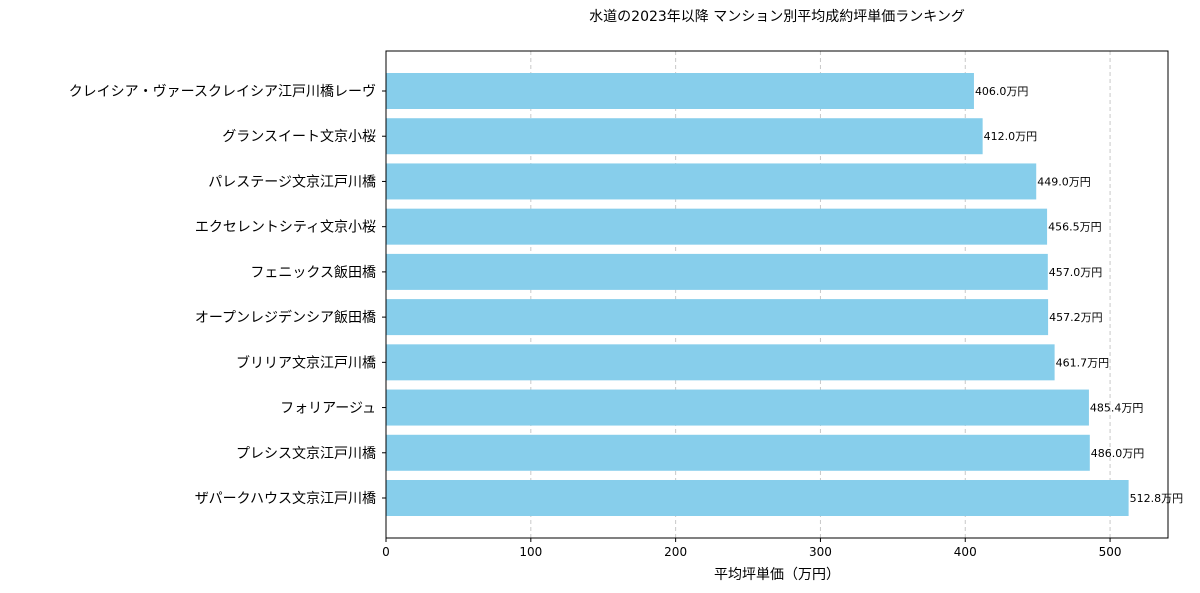 This screenshot has width=1200, height=593. What do you see at coordinates (1117, 408) in the screenshot?
I see `bar-value-label: 485.4万円` at bounding box center [1117, 408].